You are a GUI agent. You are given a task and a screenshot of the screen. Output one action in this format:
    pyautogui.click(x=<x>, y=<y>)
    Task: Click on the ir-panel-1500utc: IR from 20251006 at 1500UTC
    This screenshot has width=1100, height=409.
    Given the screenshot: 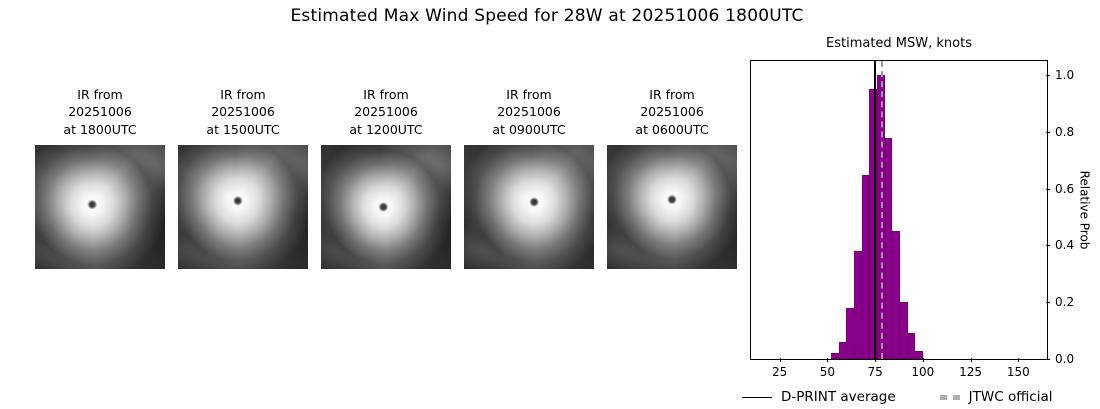 What is the action you would take?
    pyautogui.click(x=243, y=177)
    